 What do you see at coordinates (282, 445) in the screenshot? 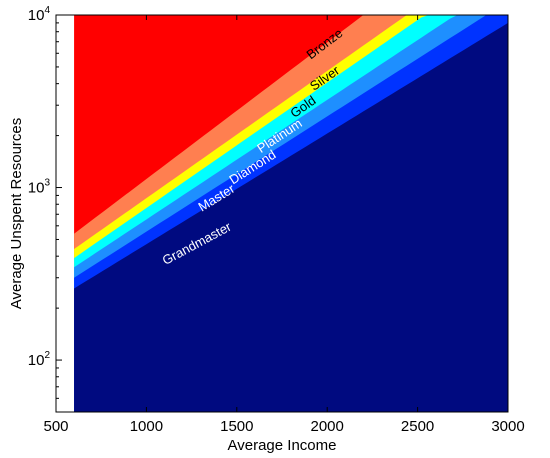
I see `x-axis-label: Average Income` at bounding box center [282, 445].